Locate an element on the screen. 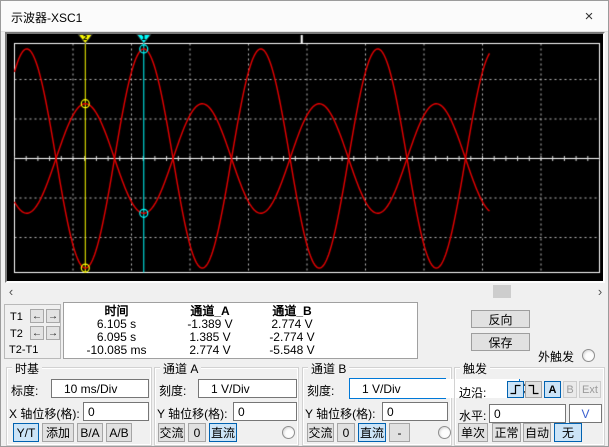 The image size is (609, 447). table-row: -10.085 ms 2.774 V -5.548 V is located at coordinates (240, 350).